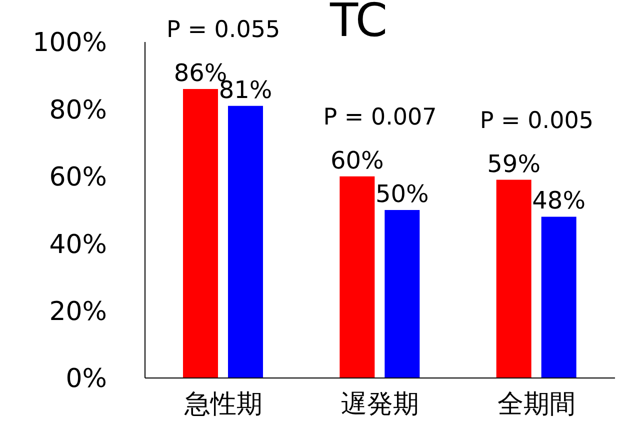 This screenshot has width=625, height=431. I want to click on data-label: 48%, so click(559, 200).